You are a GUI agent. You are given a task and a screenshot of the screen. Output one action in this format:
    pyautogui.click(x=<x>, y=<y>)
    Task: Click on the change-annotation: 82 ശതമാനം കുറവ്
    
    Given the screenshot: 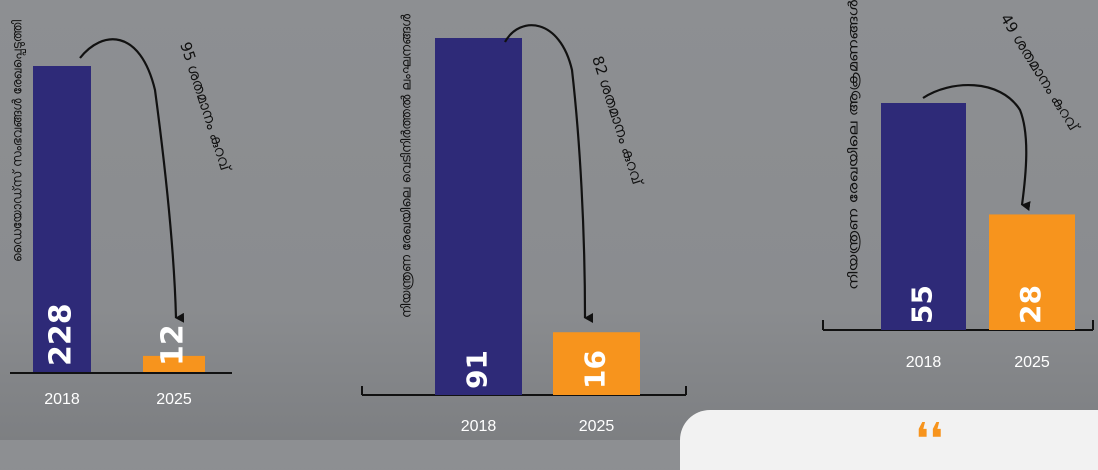 What is the action you would take?
    pyautogui.click(x=617, y=121)
    